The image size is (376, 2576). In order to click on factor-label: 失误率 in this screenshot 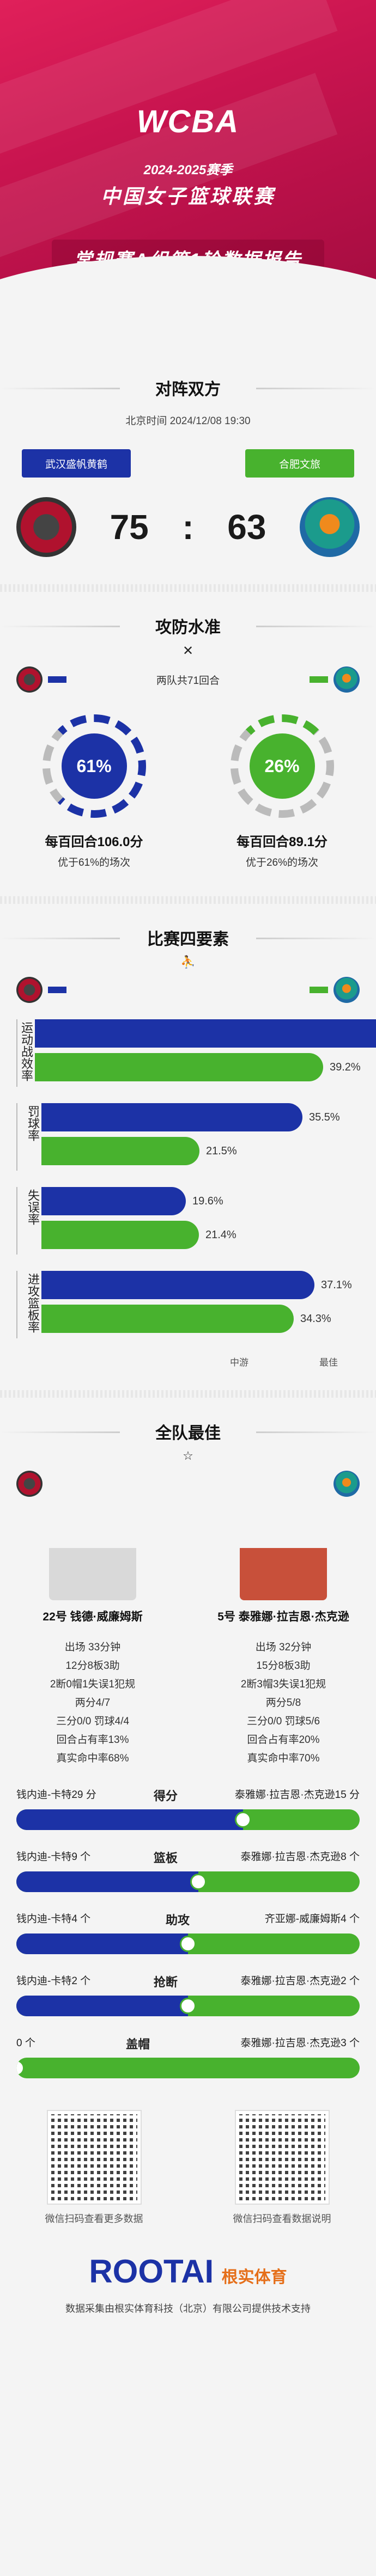, I will do `click(28, 1221)`.